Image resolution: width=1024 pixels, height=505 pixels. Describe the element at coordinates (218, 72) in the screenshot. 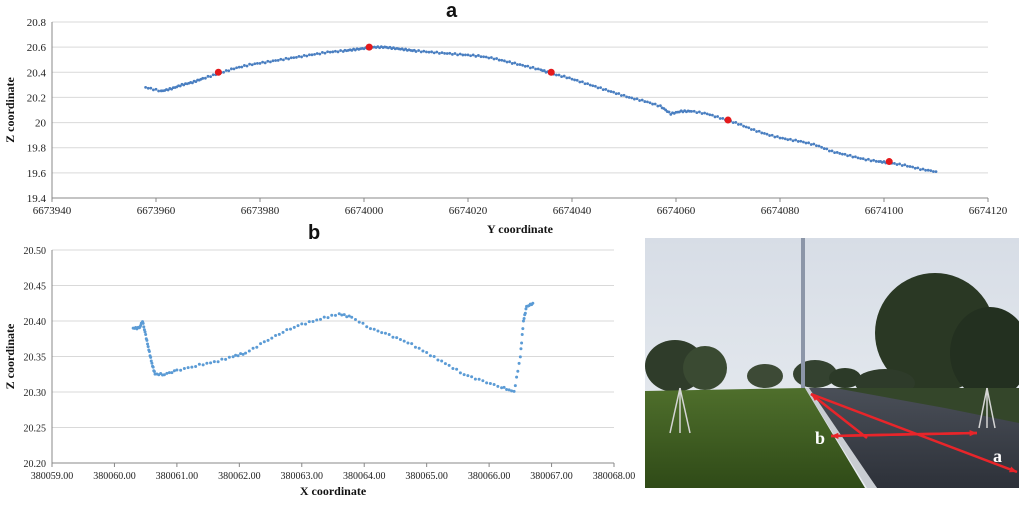

I see `control-point` at that location.